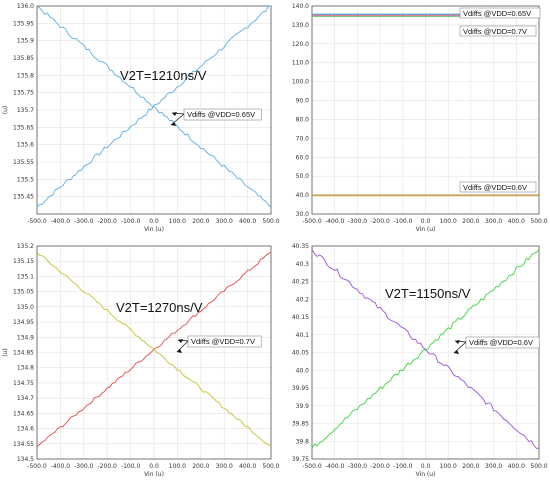  What do you see at coordinates (25, 459) in the screenshot?
I see `y-tick-label: 134.5` at bounding box center [25, 459].